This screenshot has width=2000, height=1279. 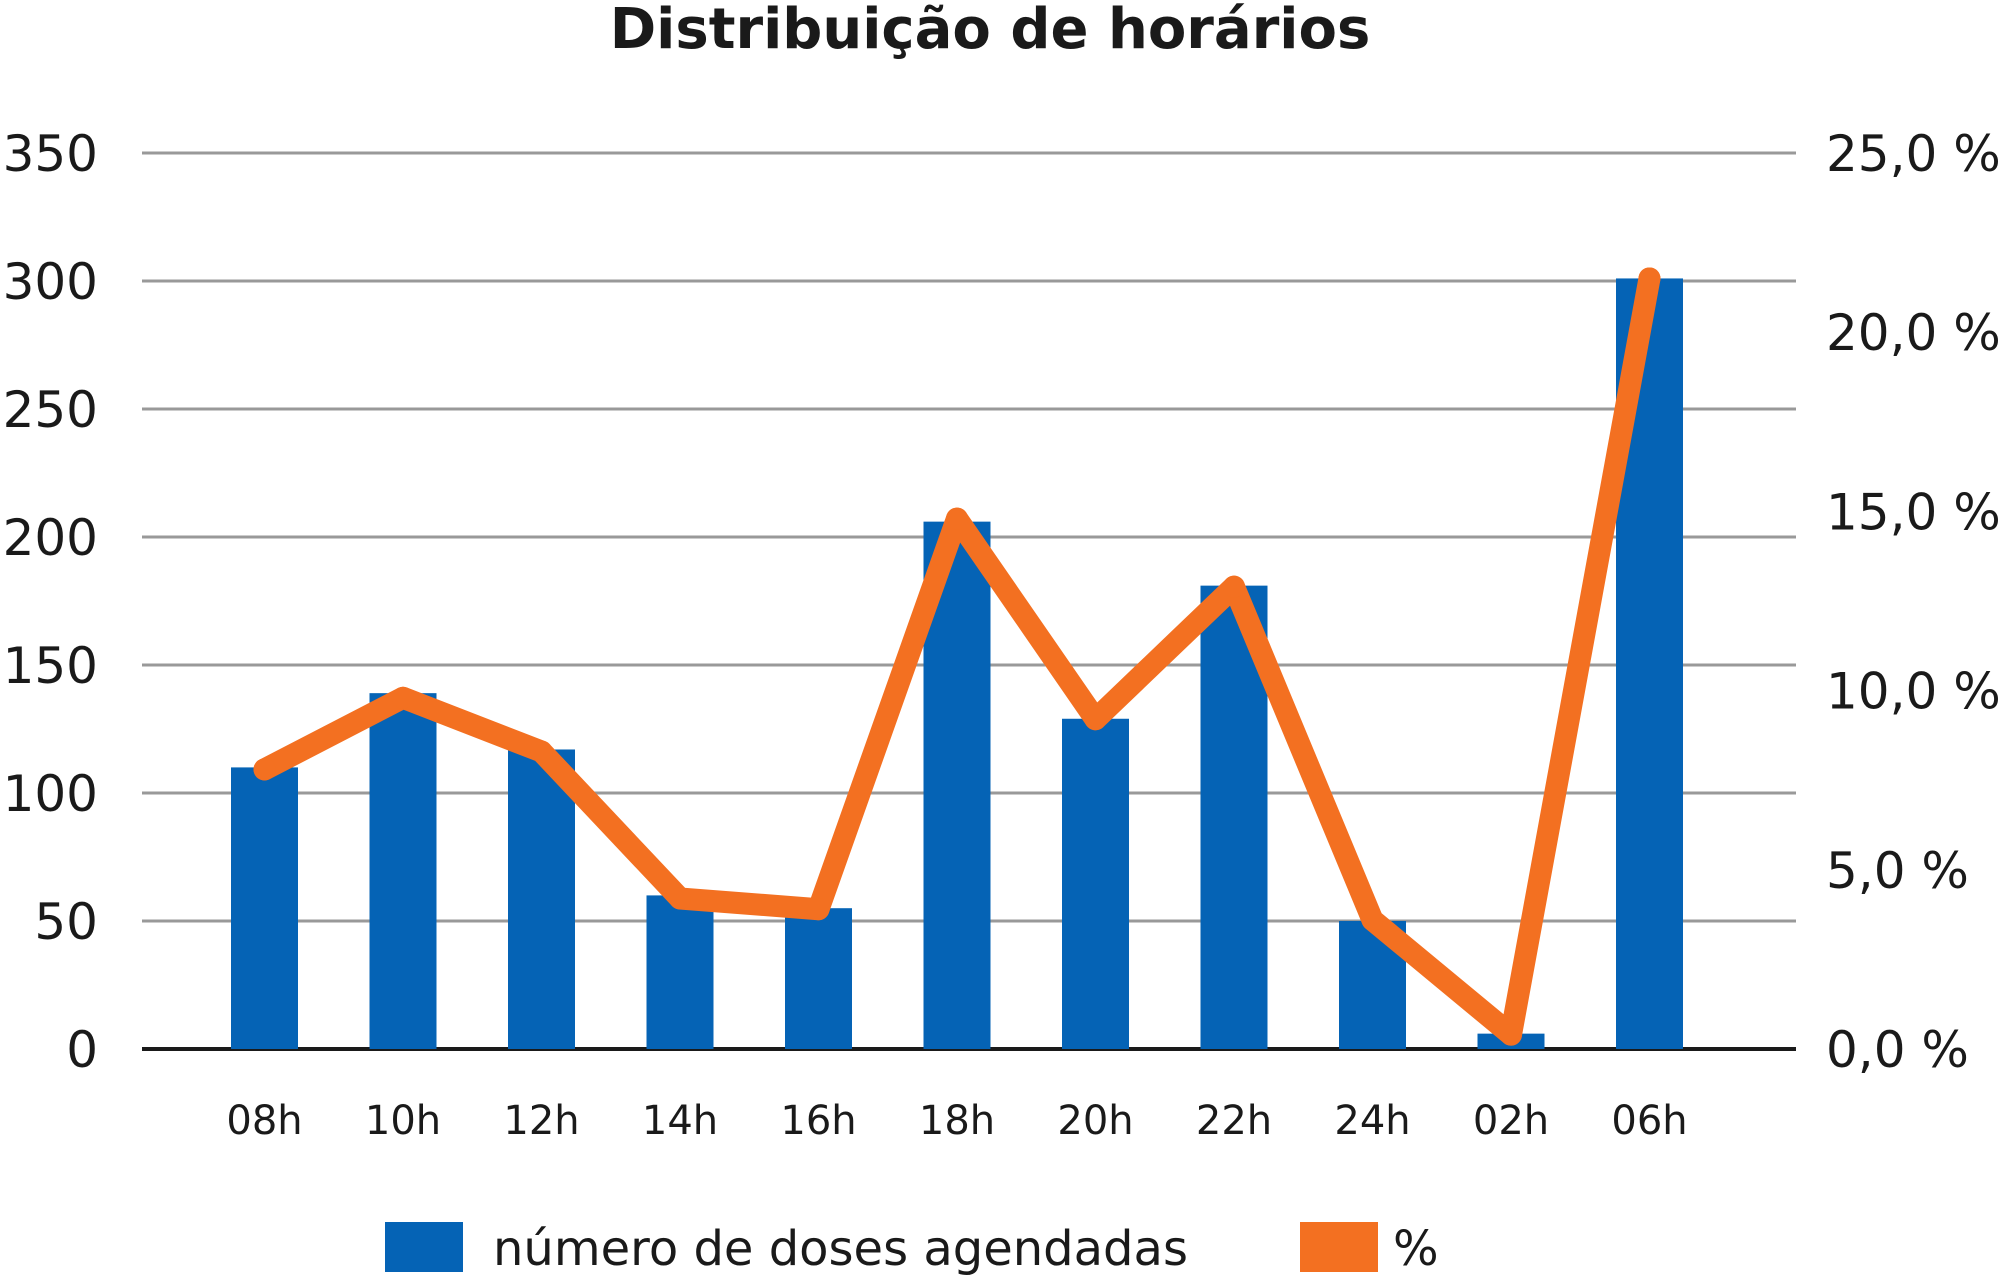 What do you see at coordinates (403, 1121) in the screenshot?
I see `x-tick-label: 10h` at bounding box center [403, 1121].